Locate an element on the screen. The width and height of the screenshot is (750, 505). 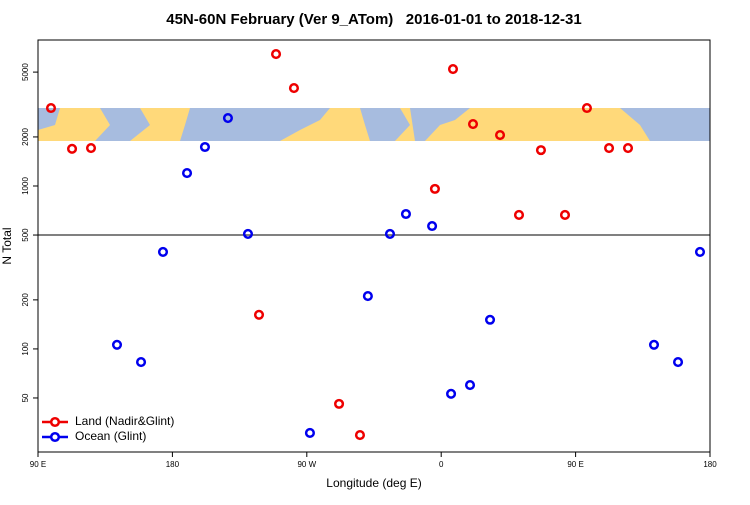
y-tick-label: 50 is located at coordinates (25, 397).